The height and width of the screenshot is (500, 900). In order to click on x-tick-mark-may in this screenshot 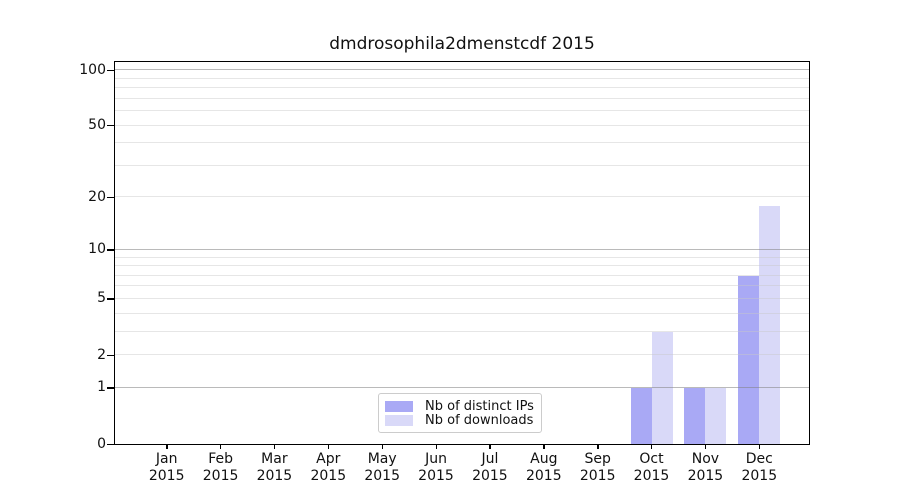, I will do `click(382, 446)`.